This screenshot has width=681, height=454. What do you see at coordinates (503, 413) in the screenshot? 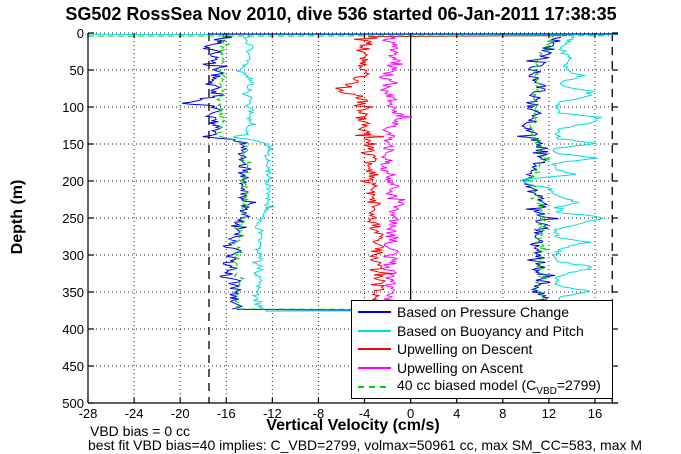
I see `x-tick-label: 8` at bounding box center [503, 413].